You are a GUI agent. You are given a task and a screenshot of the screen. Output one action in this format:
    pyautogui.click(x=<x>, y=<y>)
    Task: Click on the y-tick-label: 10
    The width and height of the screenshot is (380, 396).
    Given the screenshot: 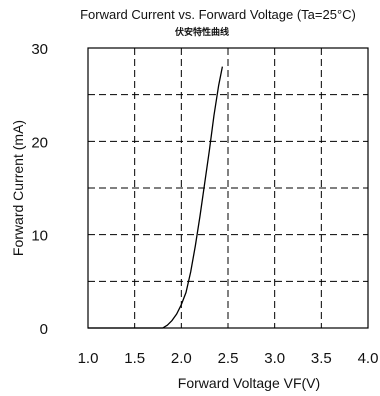 What is the action you would take?
    pyautogui.click(x=39, y=236)
    